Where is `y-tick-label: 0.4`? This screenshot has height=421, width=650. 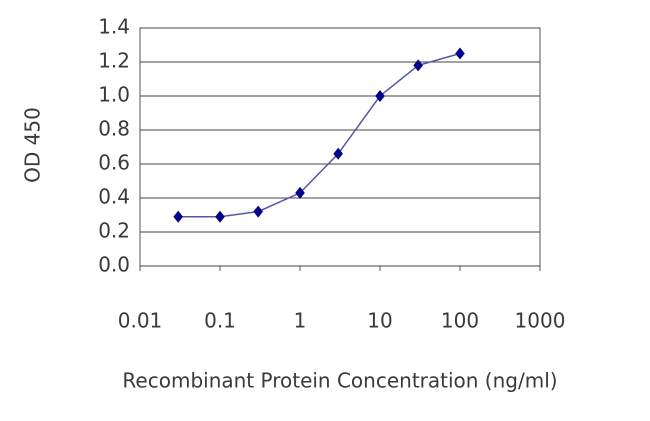 y-tick-label: 0.4 is located at coordinates (114, 197).